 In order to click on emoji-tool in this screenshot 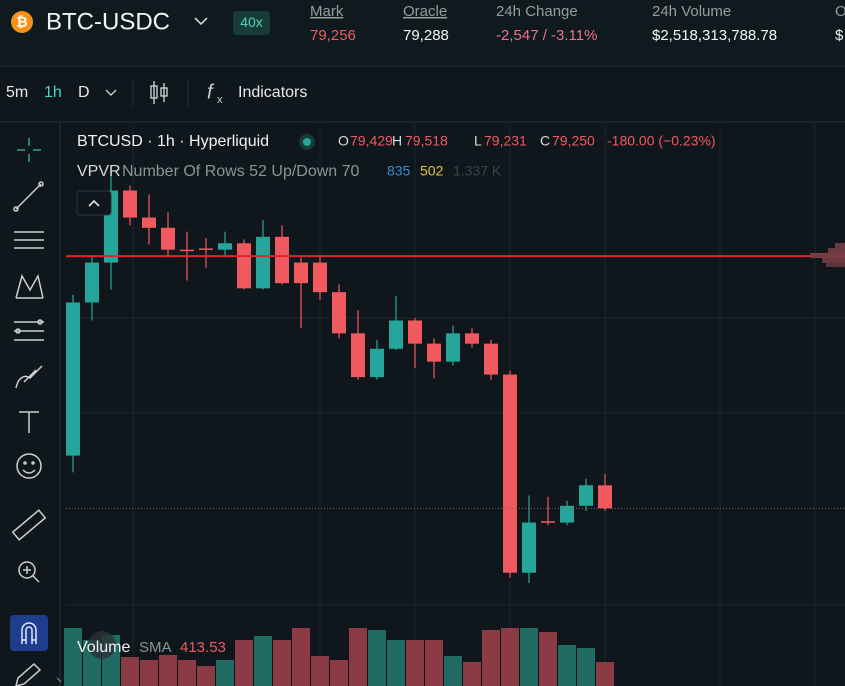, I will do `click(29, 466)`.